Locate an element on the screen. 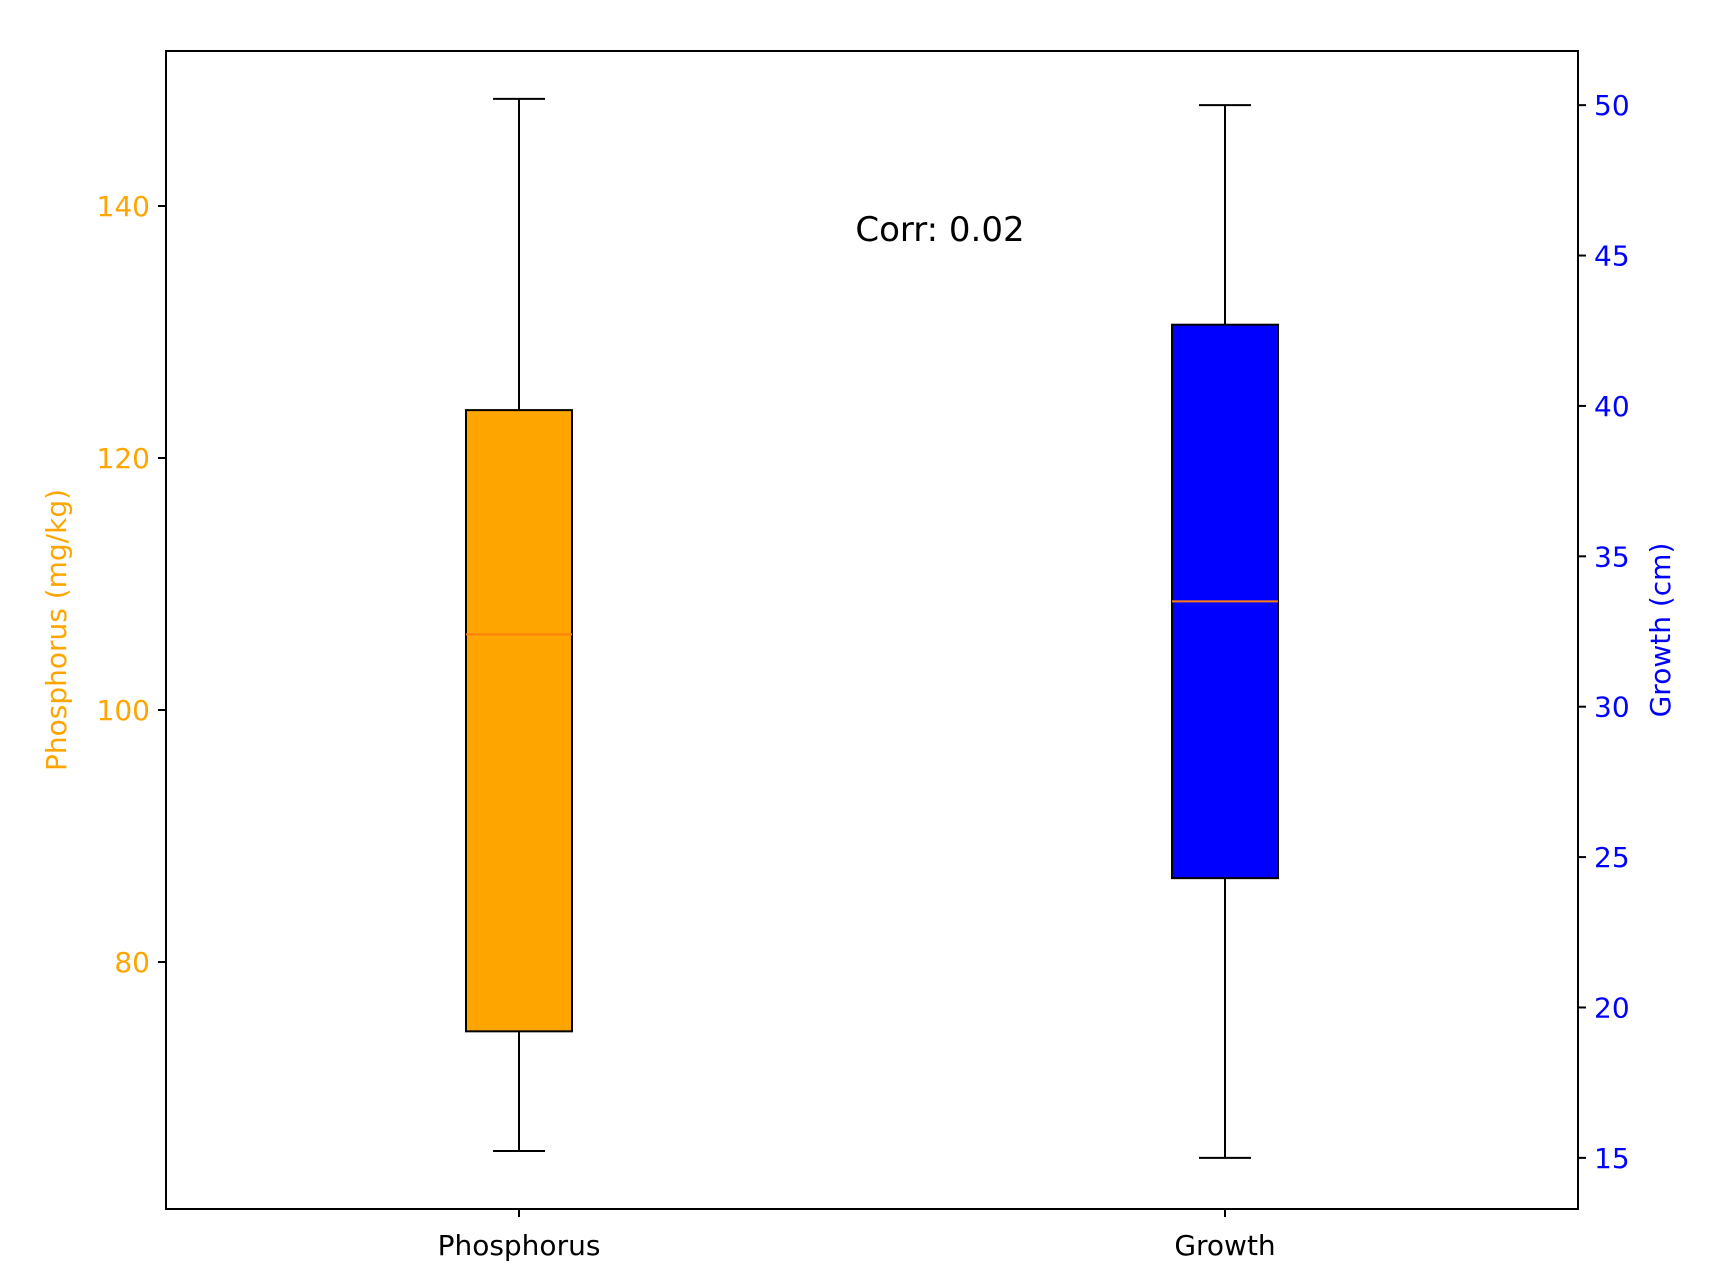  x-tick-label: Growth is located at coordinates (1224, 1245).